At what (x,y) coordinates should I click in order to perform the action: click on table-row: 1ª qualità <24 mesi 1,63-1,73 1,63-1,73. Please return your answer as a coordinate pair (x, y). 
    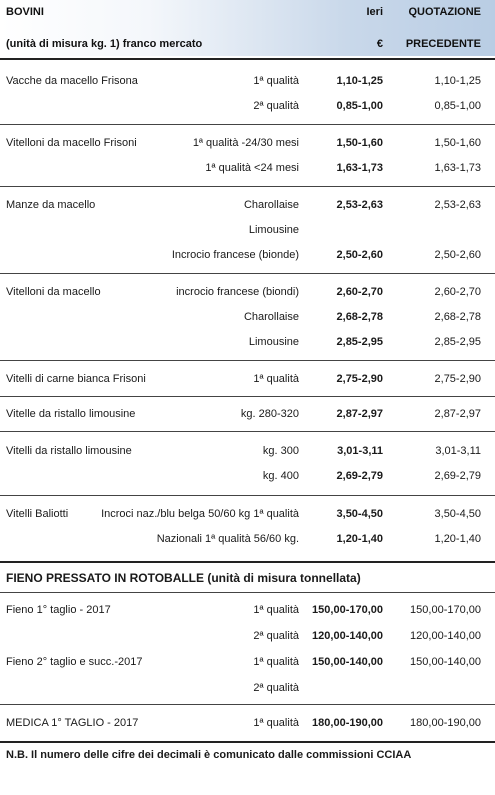
    Looking at the image, I should click on (247, 168).